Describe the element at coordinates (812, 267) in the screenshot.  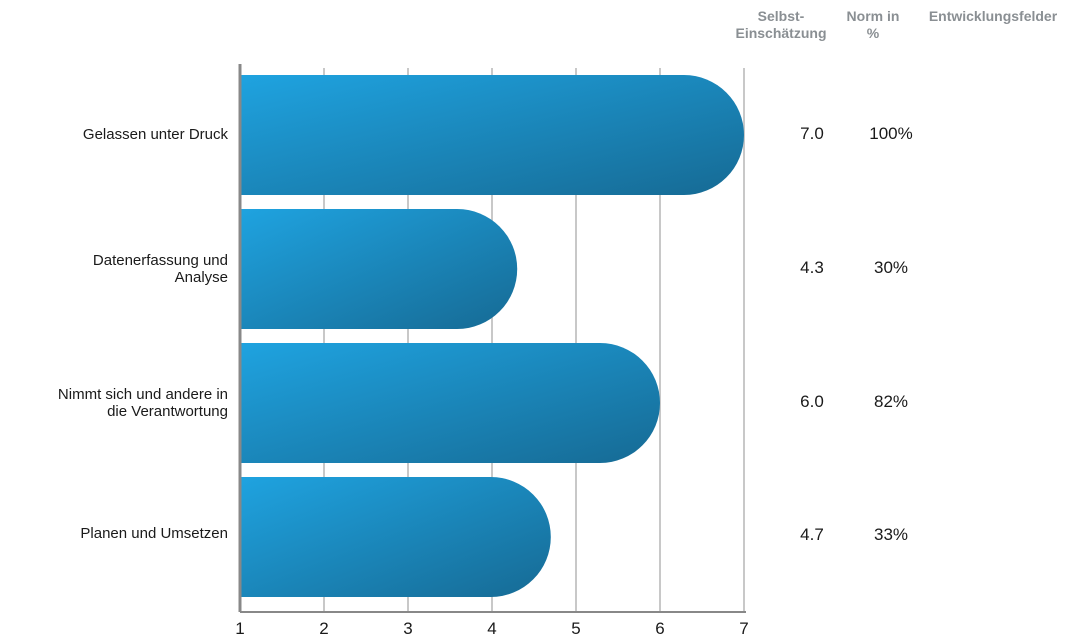
I see `self-assessment-value: 4.3` at that location.